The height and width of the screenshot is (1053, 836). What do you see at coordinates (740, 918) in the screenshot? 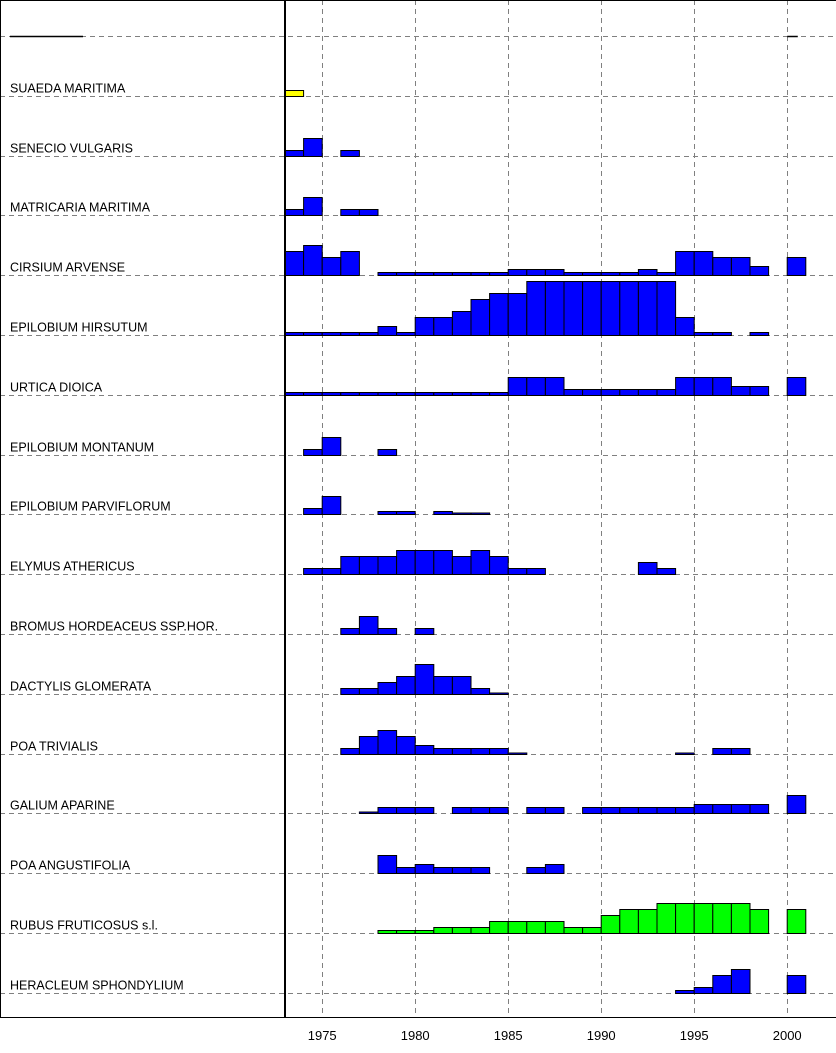
I see `bar-1997` at bounding box center [740, 918].